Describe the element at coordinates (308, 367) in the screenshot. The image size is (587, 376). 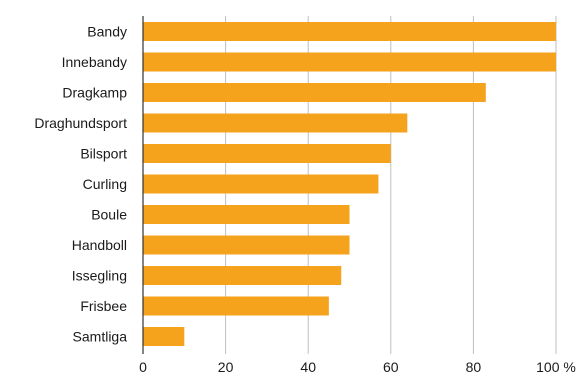
I see `x-tick-label-40: 40` at that location.